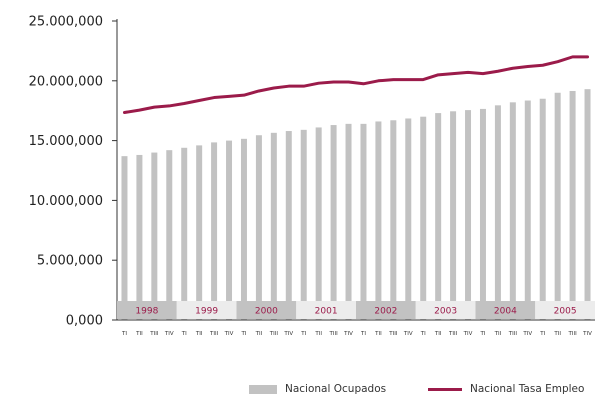 Image resolution: width=595 pixels, height=399 pixels. I want to click on year-label: 2003, so click(445, 312).